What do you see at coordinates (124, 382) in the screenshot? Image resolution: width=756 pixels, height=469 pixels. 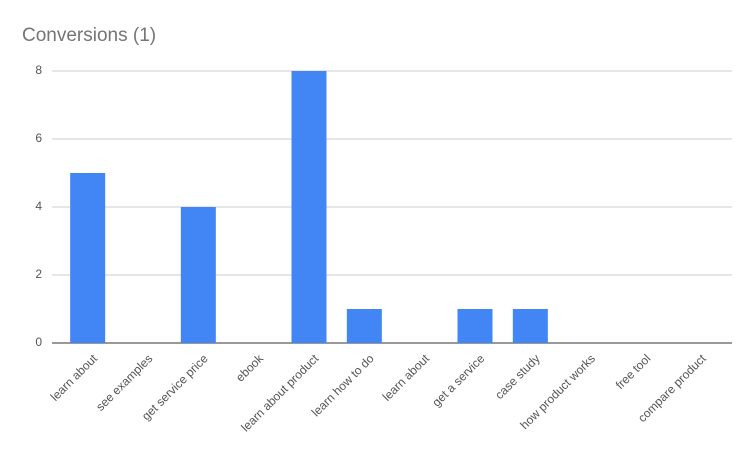 I see `x-tick-label: see examples` at bounding box center [124, 382].